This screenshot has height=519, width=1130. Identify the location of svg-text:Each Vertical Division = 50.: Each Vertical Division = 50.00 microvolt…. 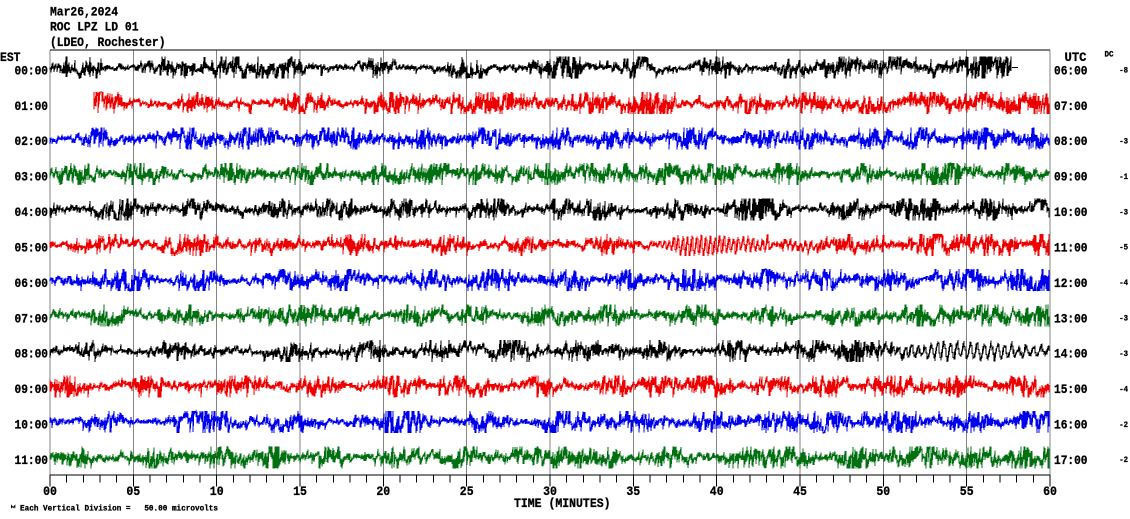
(119, 509).